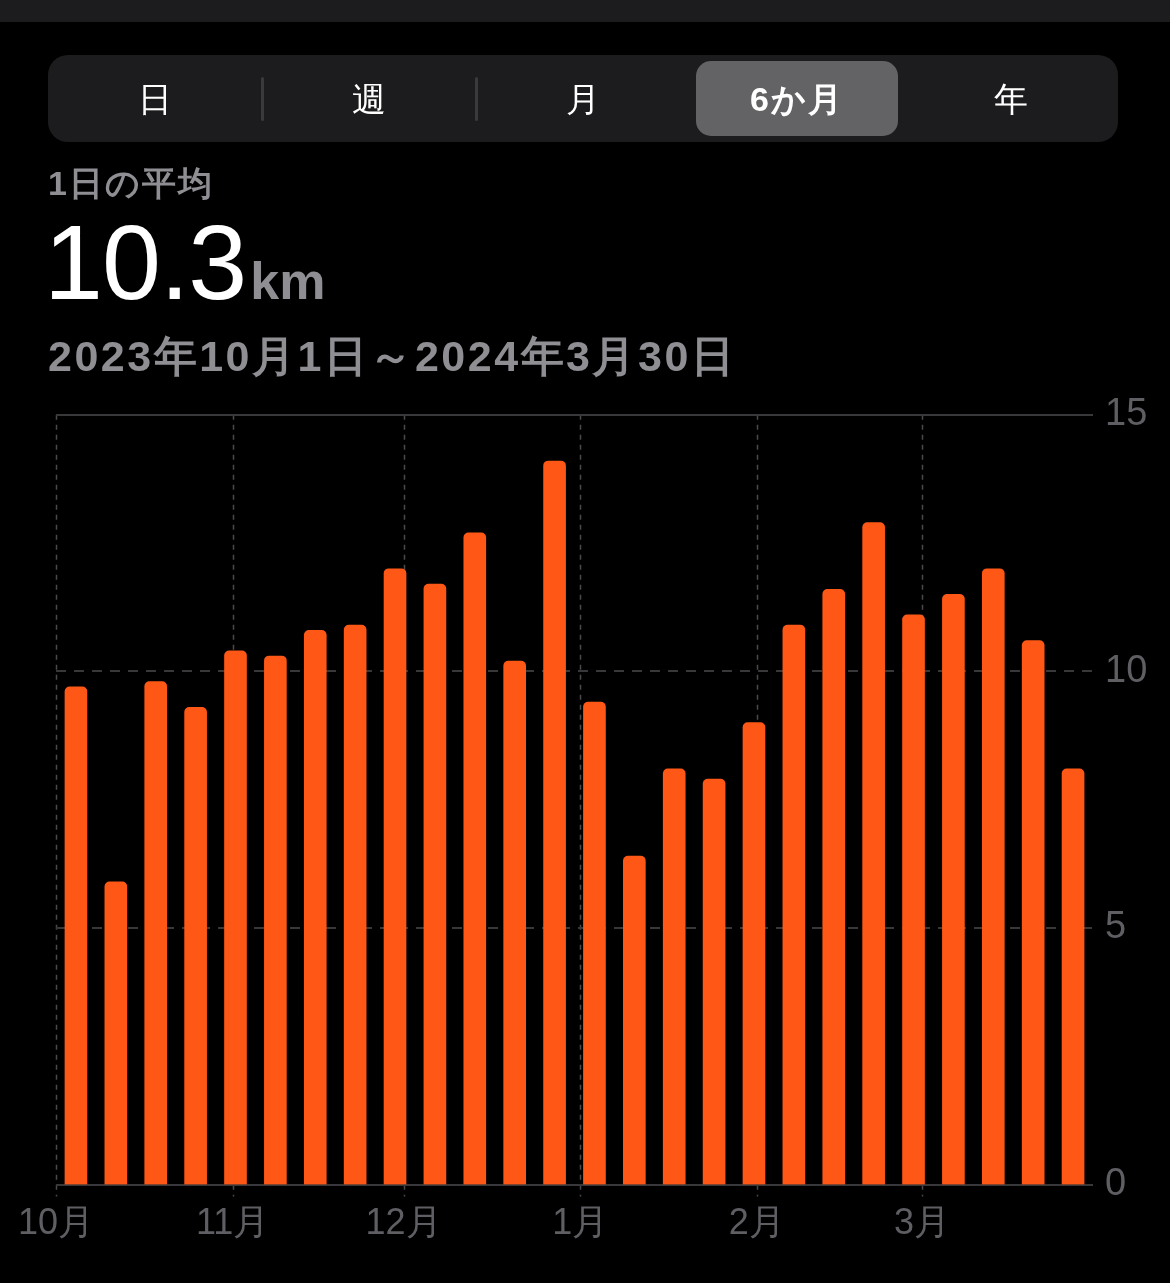 Image resolution: width=1170 pixels, height=1283 pixels. I want to click on y-tick-label: 5, so click(1116, 925).